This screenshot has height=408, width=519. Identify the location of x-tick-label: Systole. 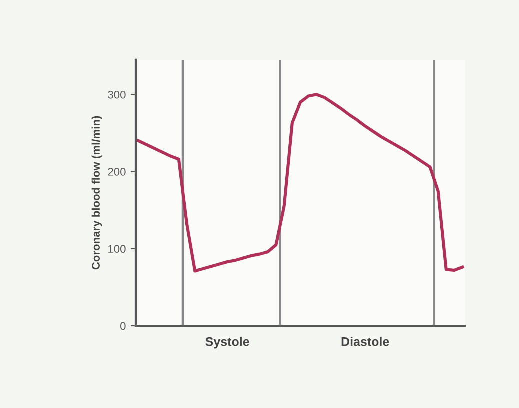
(228, 343).